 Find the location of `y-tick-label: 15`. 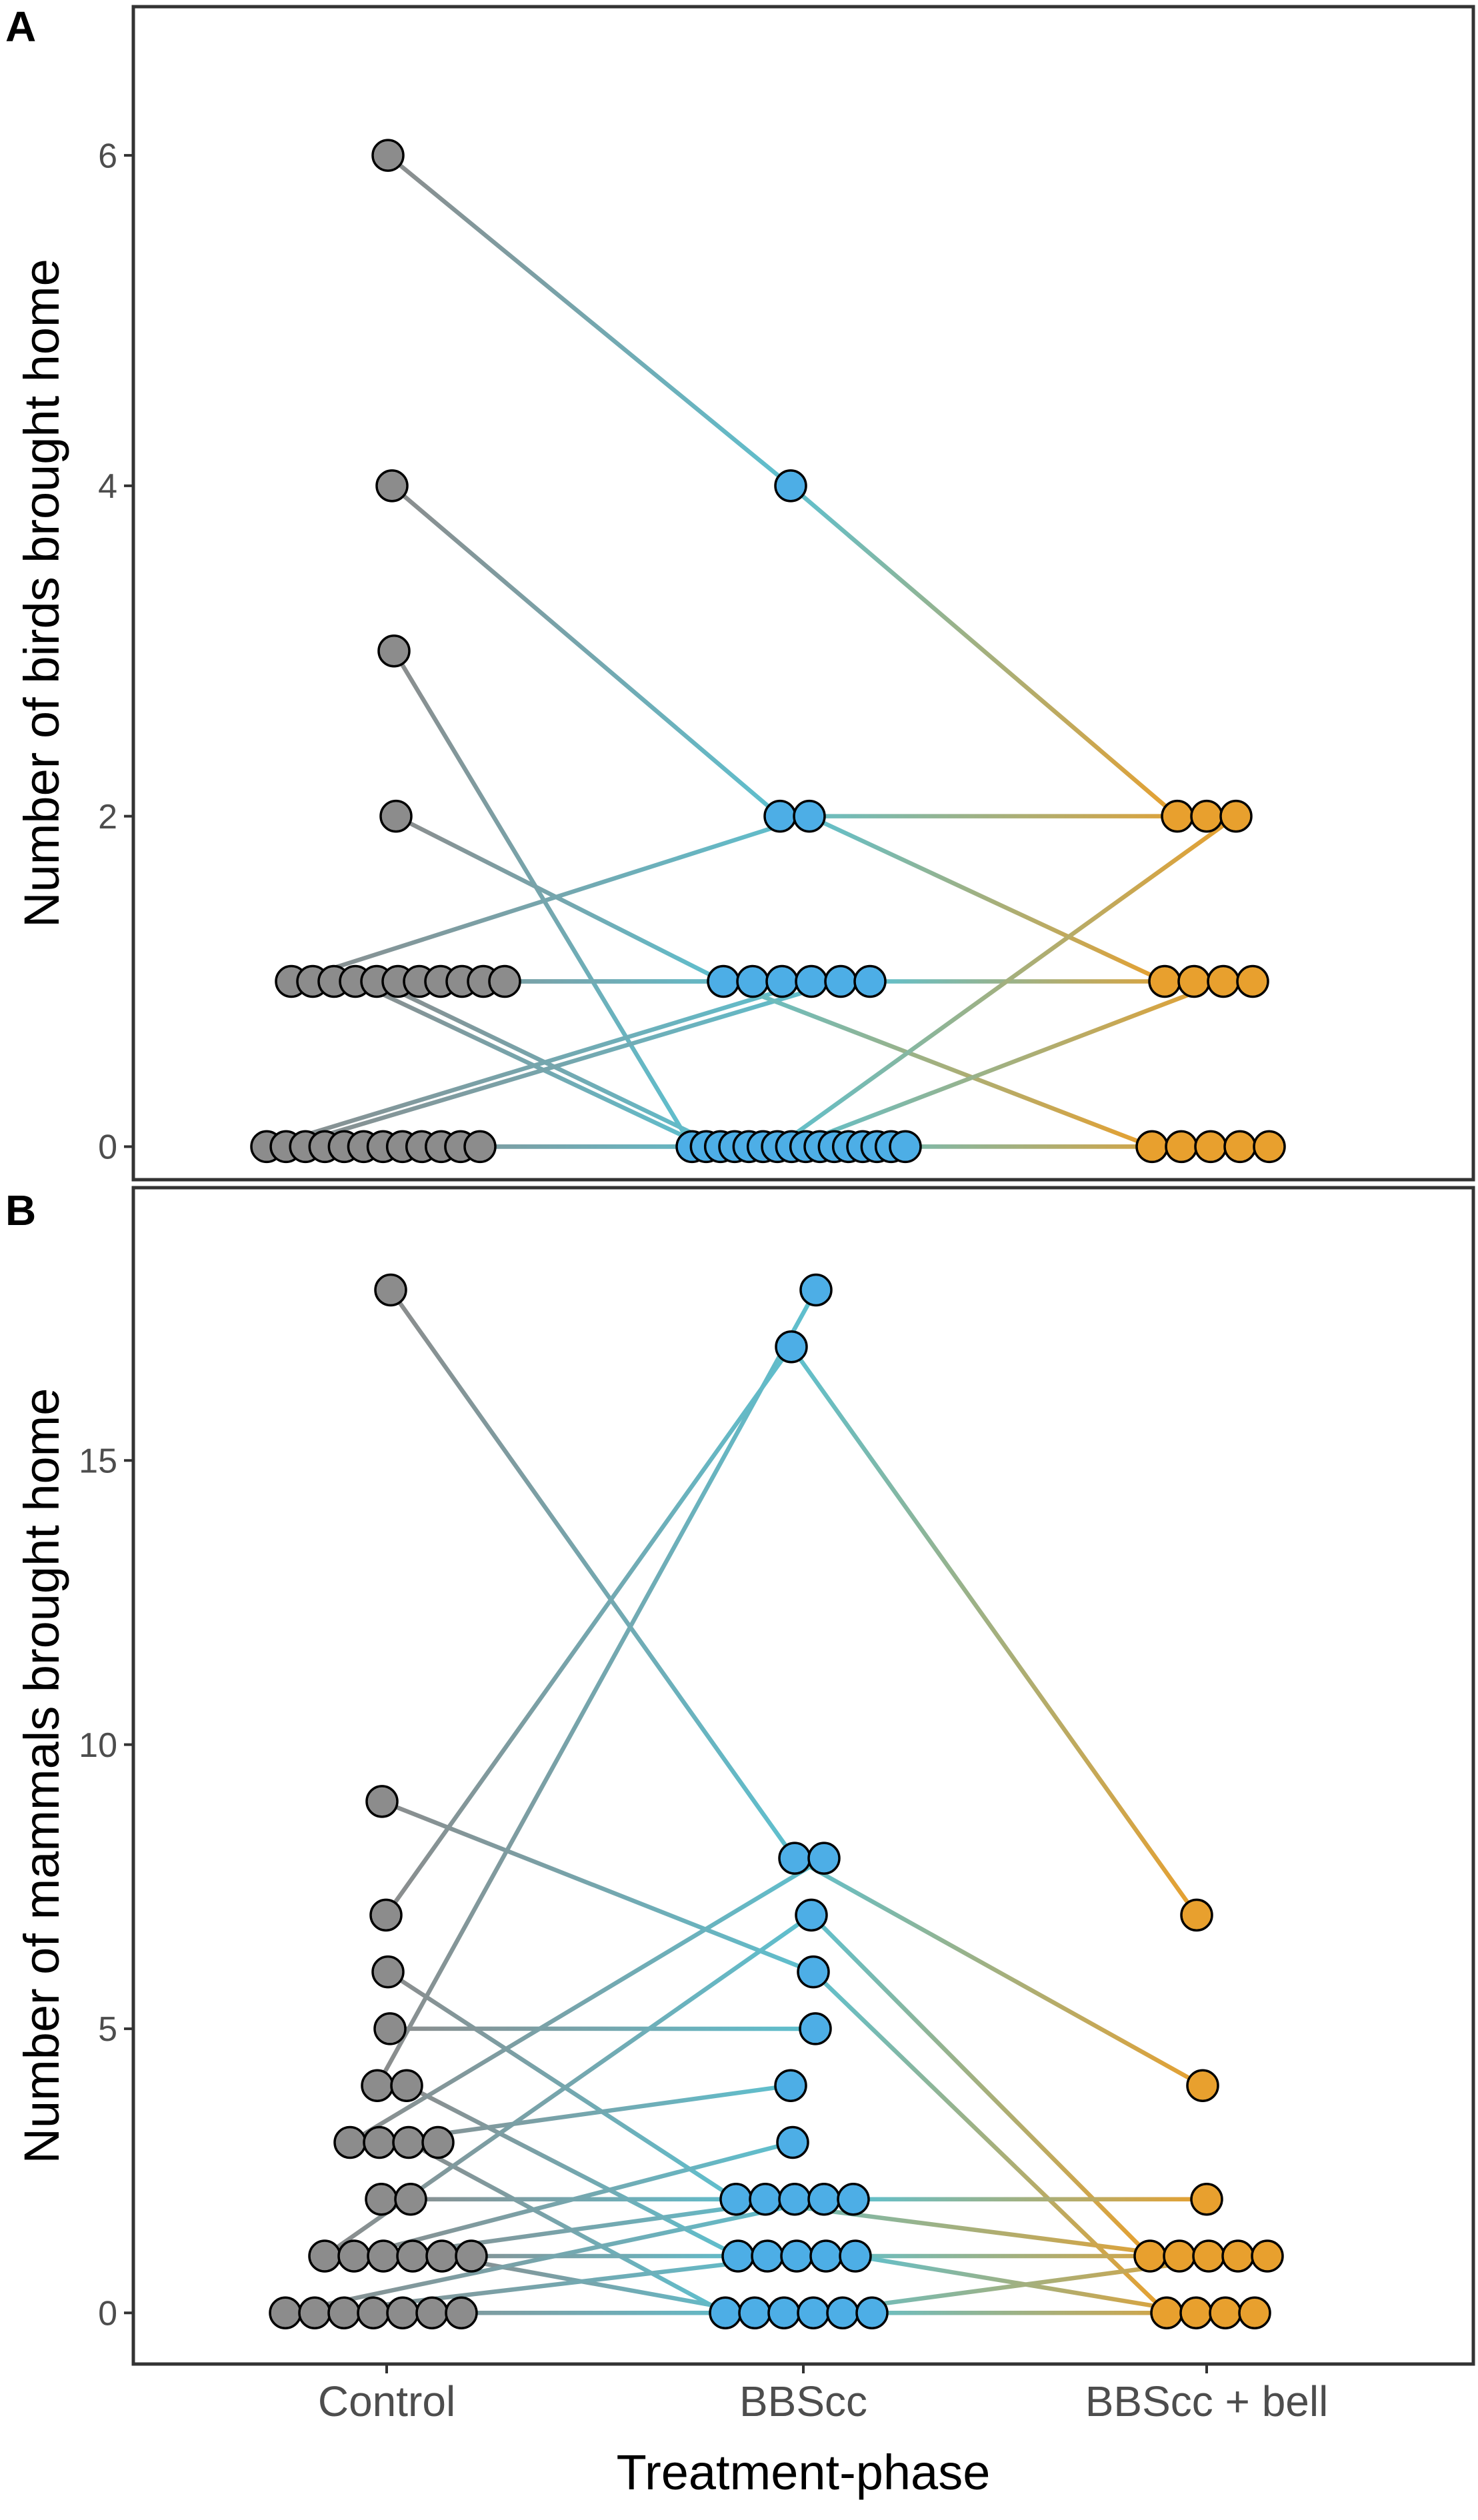

y-tick-label: 15 is located at coordinates (98, 1461).